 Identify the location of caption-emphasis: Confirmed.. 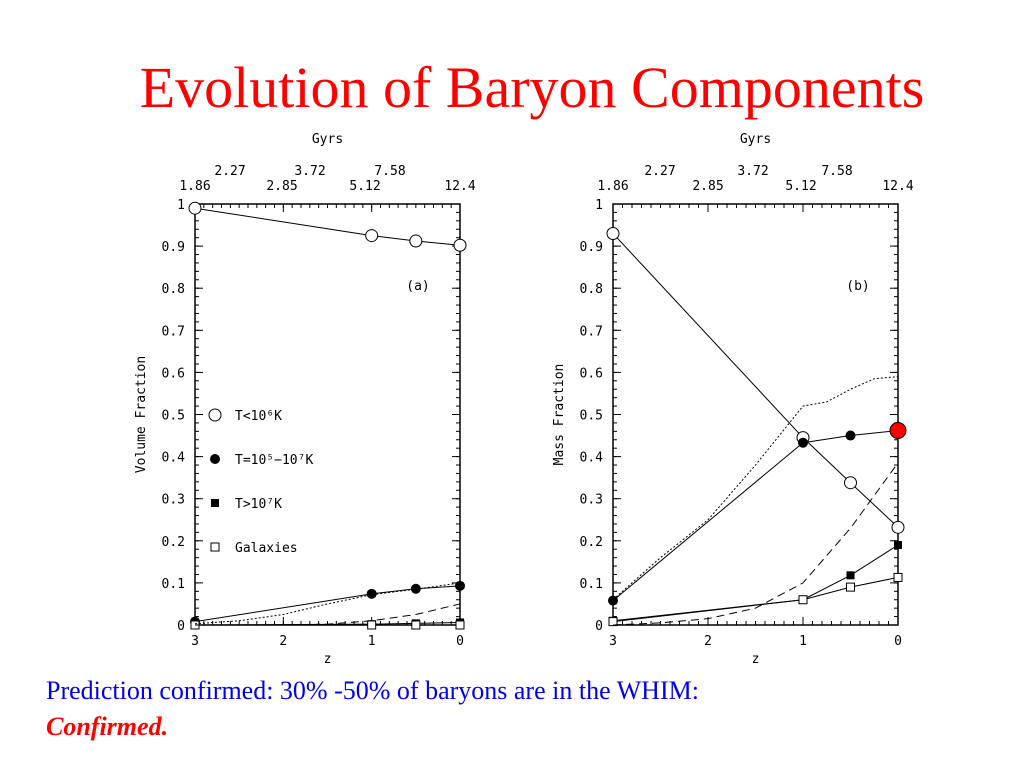
(107, 726).